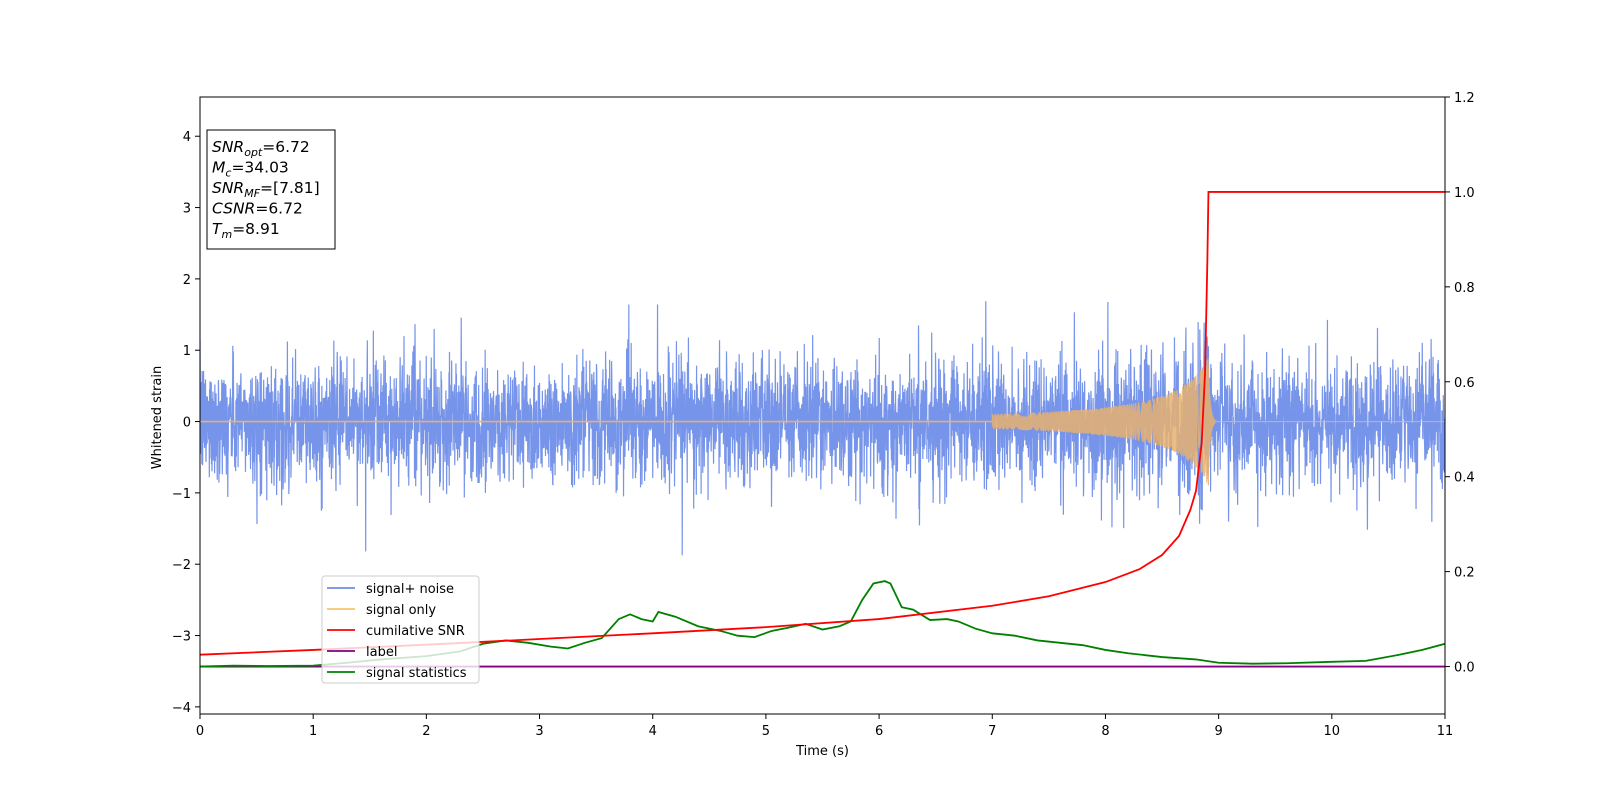 The image size is (1600, 800). What do you see at coordinates (259, 168) in the screenshot?
I see `annotation-value: =34.03` at bounding box center [259, 168].